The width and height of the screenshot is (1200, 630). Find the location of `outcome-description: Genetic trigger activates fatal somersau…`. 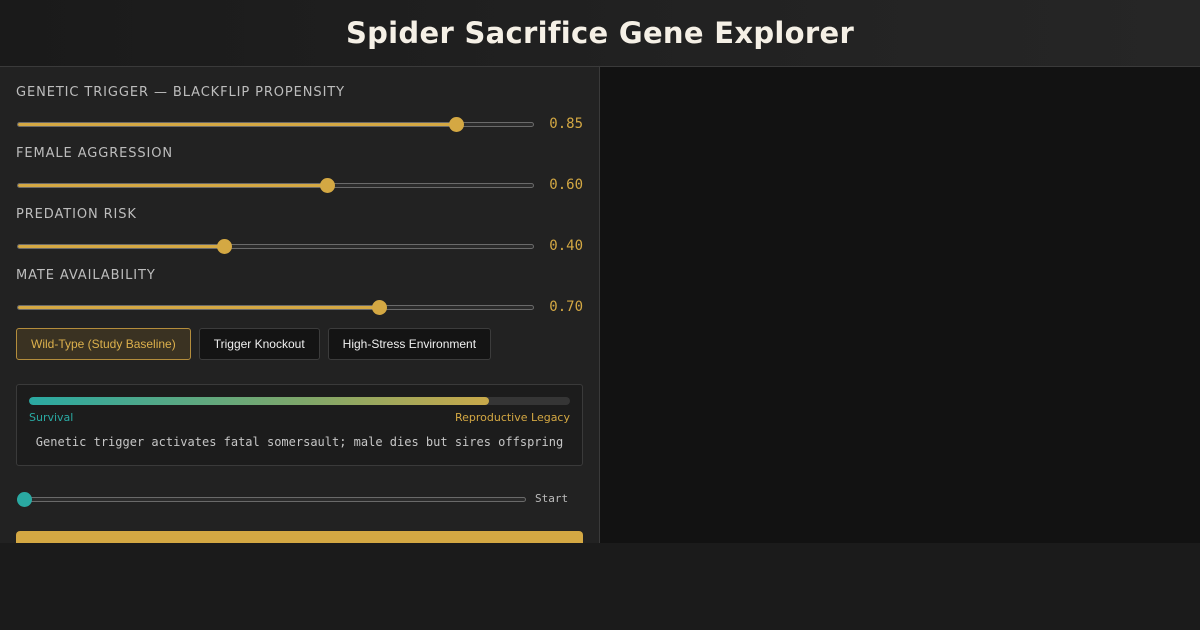

outcome-description: Genetic trigger activates fatal somersau… is located at coordinates (299, 442).